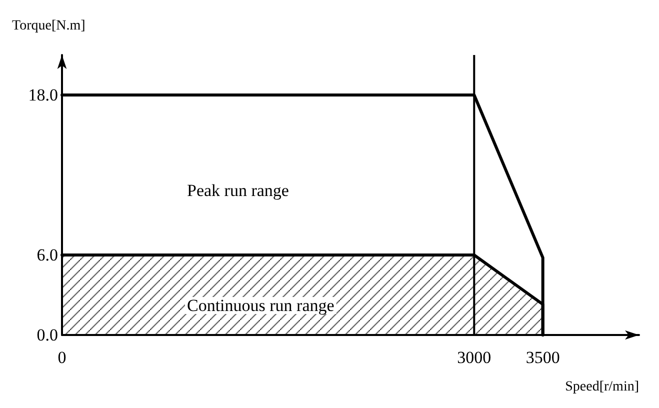 This screenshot has height=408, width=659. I want to click on x-axis-title: Speed[r/min], so click(602, 387).